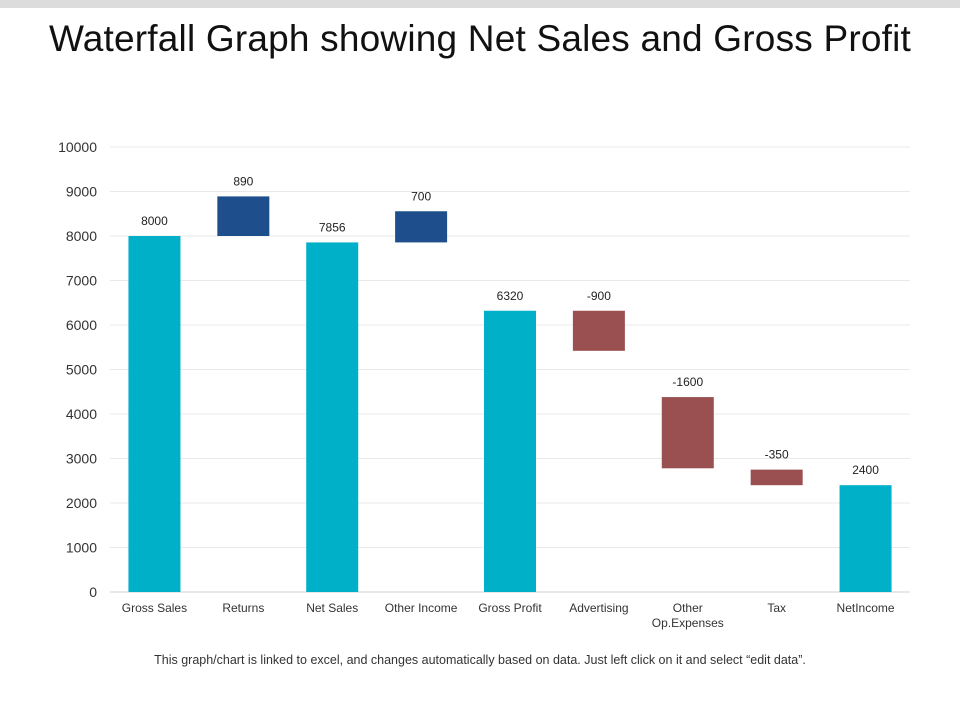  Describe the element at coordinates (510, 608) in the screenshot. I see `category-label: Gross Profit` at that location.